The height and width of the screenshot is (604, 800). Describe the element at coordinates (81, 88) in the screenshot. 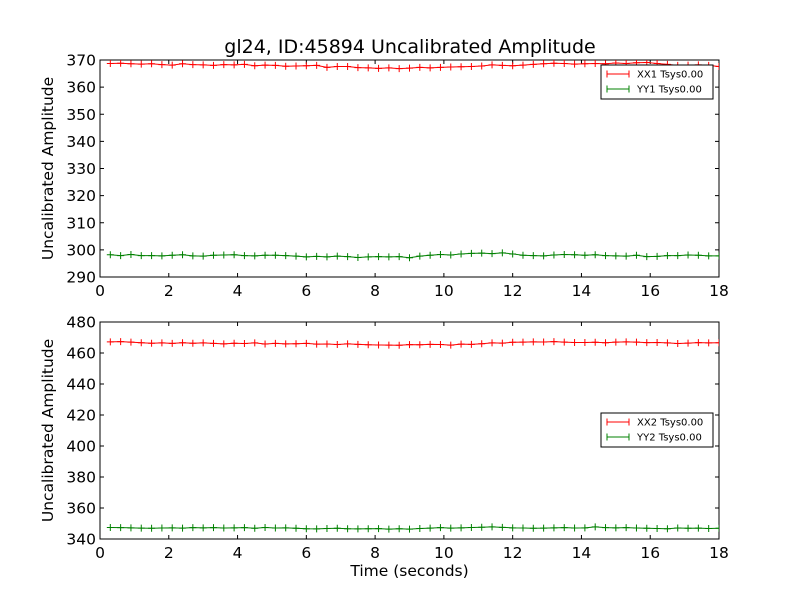

I see `y-tick-label: 360` at that location.